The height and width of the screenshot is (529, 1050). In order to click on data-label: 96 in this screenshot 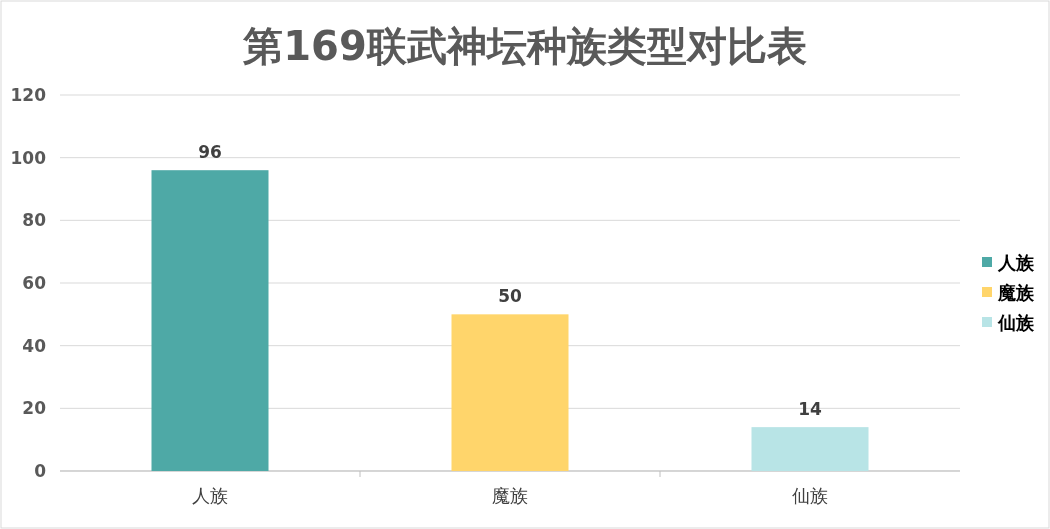, I will do `click(210, 152)`.